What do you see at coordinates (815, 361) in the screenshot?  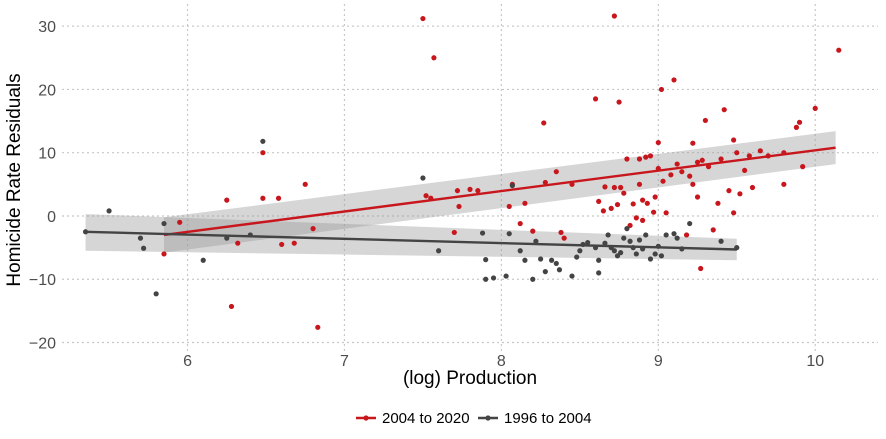 I see `x-tick-label: 10` at bounding box center [815, 361].